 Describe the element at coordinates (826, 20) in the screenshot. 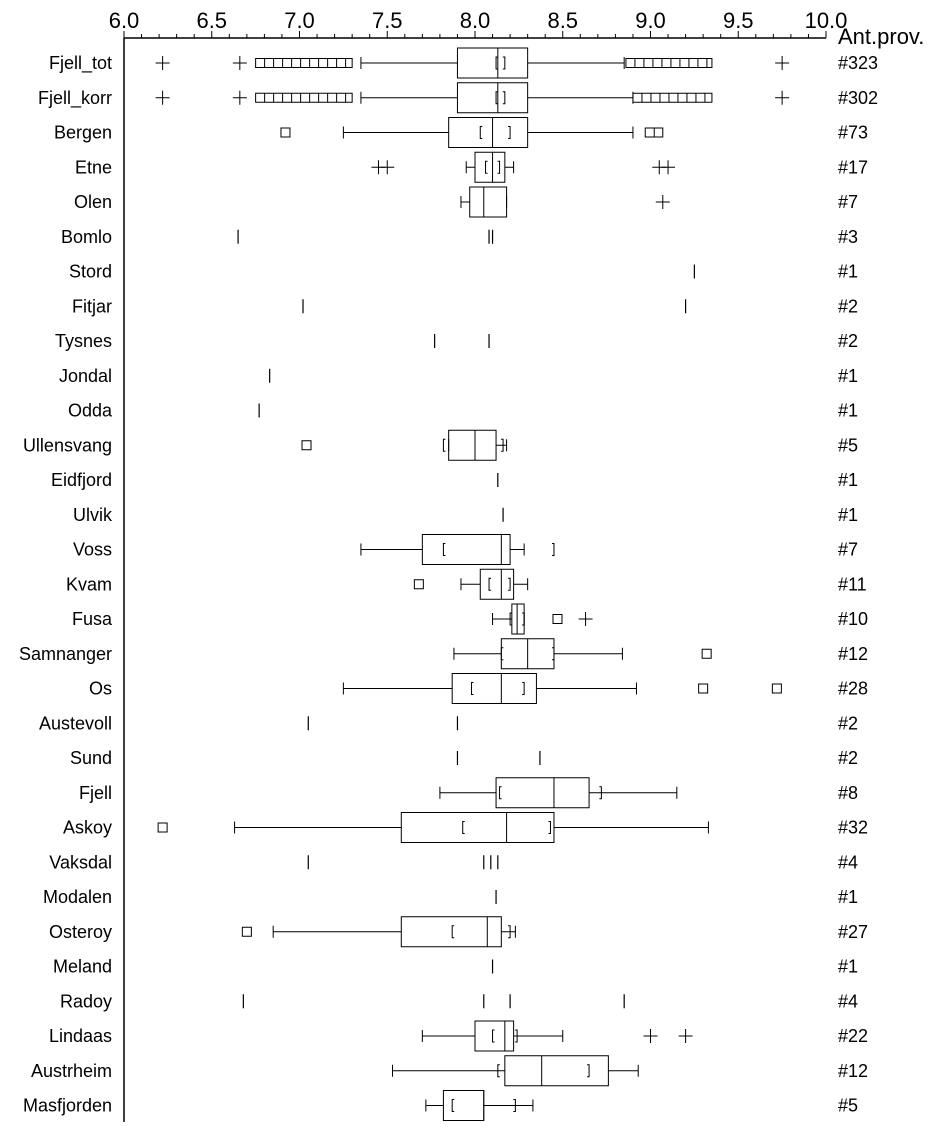

I see `x-tick-label: 10.0` at that location.